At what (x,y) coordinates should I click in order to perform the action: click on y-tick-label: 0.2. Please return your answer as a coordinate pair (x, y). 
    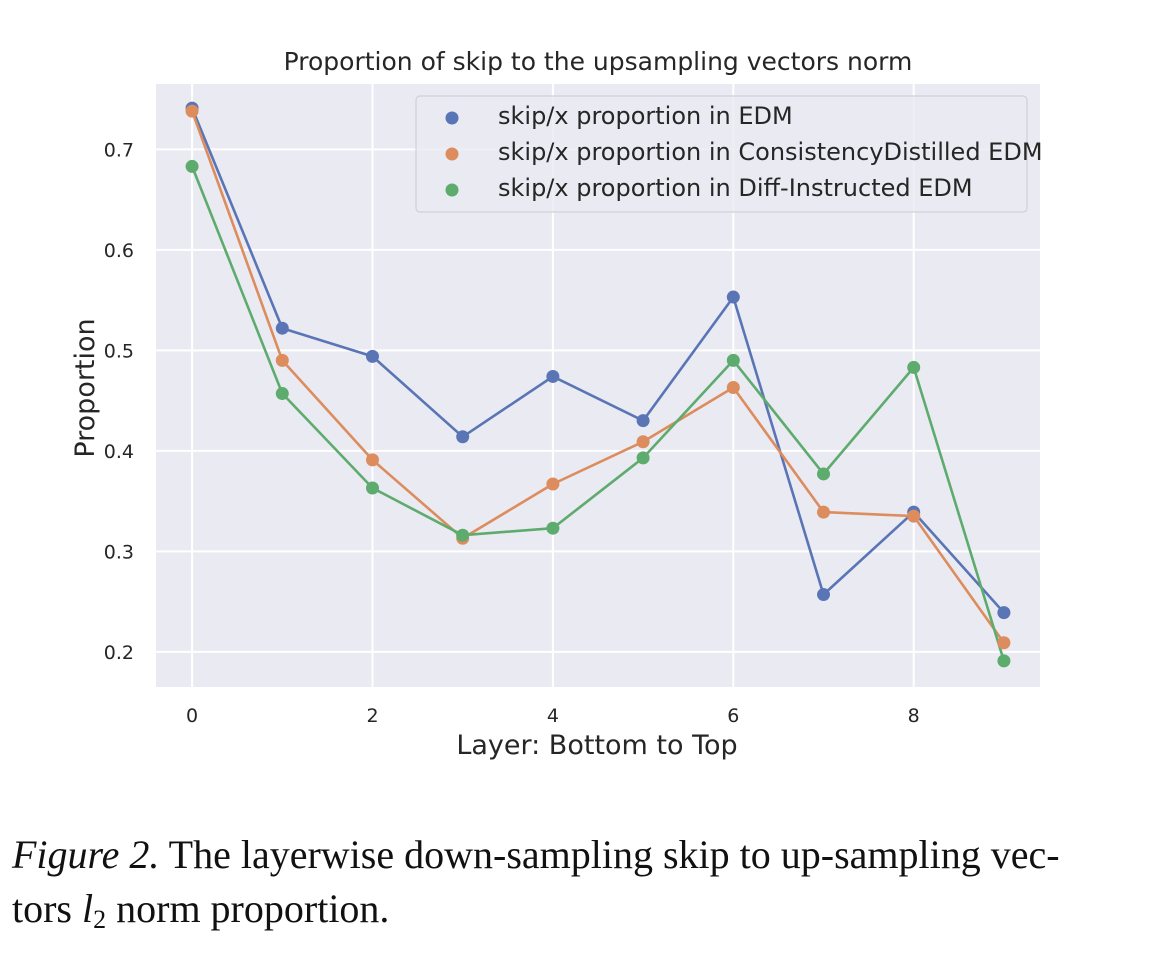
    Looking at the image, I should click on (119, 653).